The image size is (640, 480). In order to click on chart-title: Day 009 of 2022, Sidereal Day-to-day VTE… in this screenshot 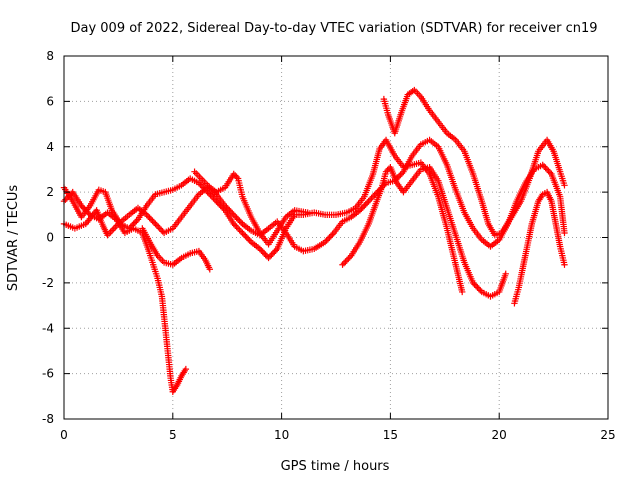, I will do `click(333, 28)`.